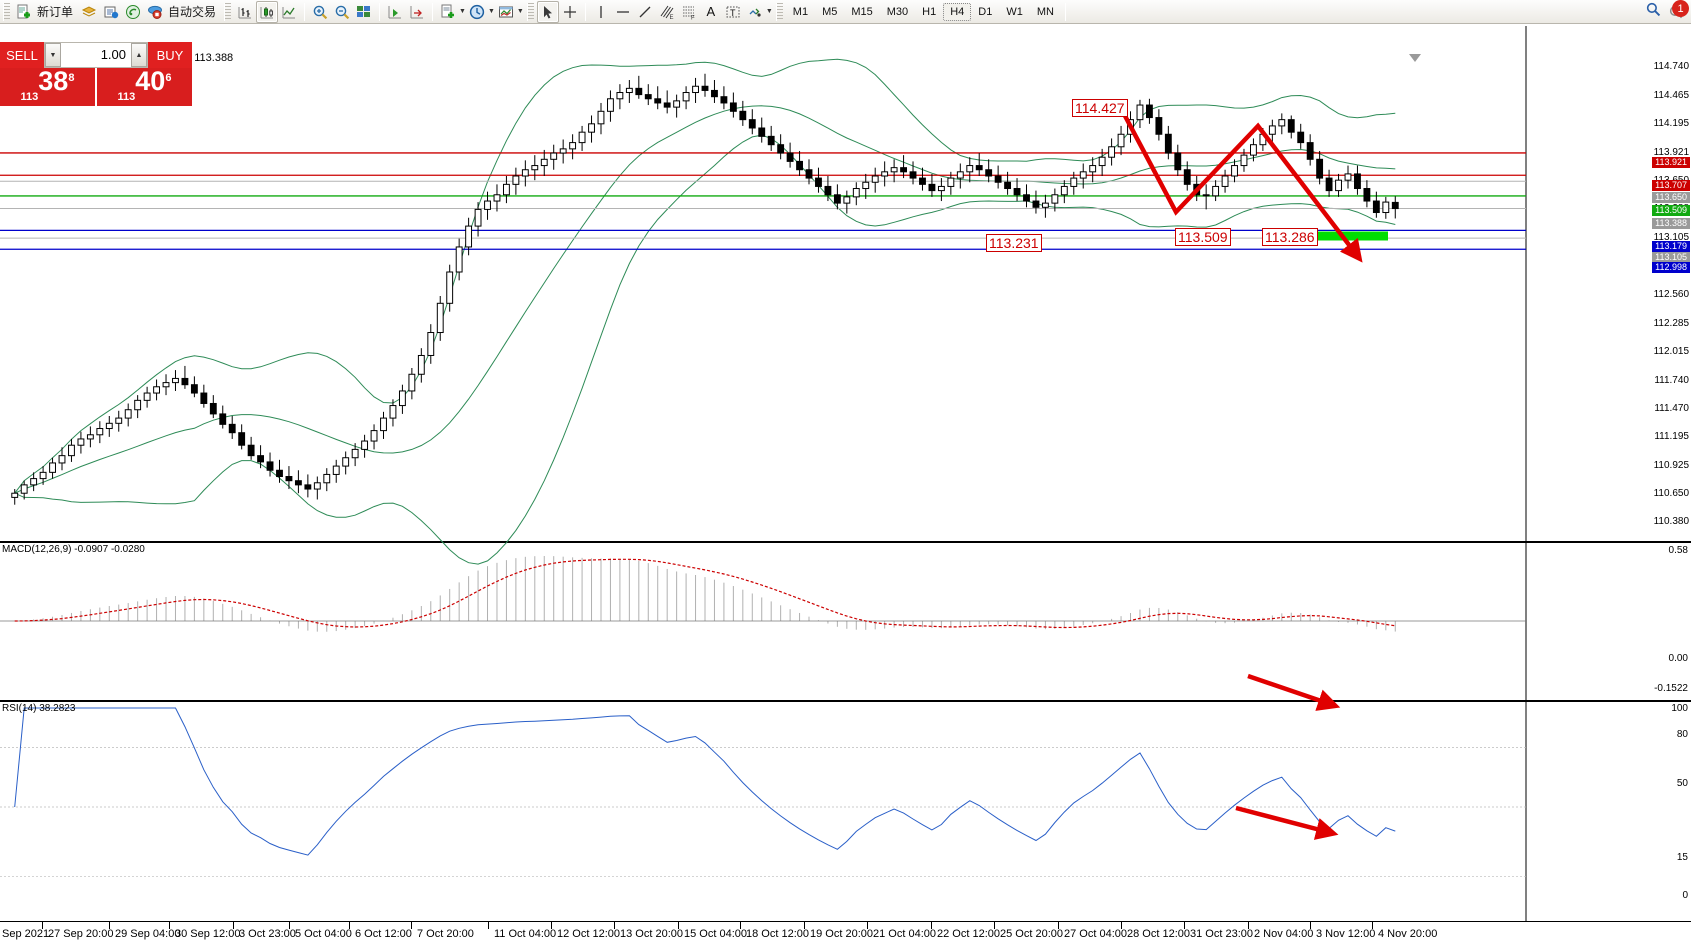  What do you see at coordinates (985, 11) in the screenshot?
I see `timeframe-d1: D1` at bounding box center [985, 11].